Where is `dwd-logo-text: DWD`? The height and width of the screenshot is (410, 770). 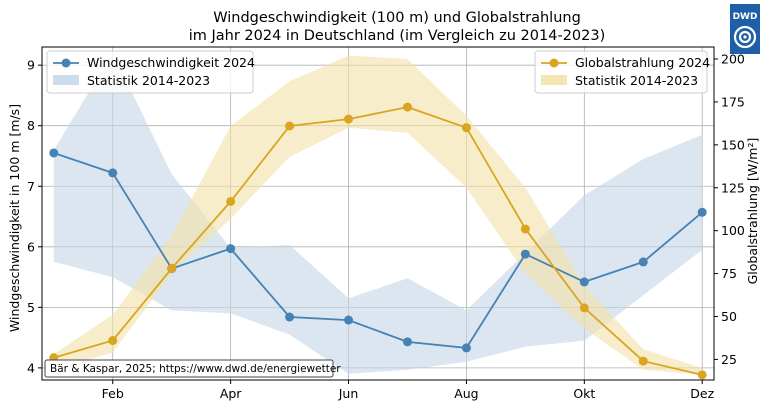 dwd-logo-text: DWD is located at coordinates (745, 17).